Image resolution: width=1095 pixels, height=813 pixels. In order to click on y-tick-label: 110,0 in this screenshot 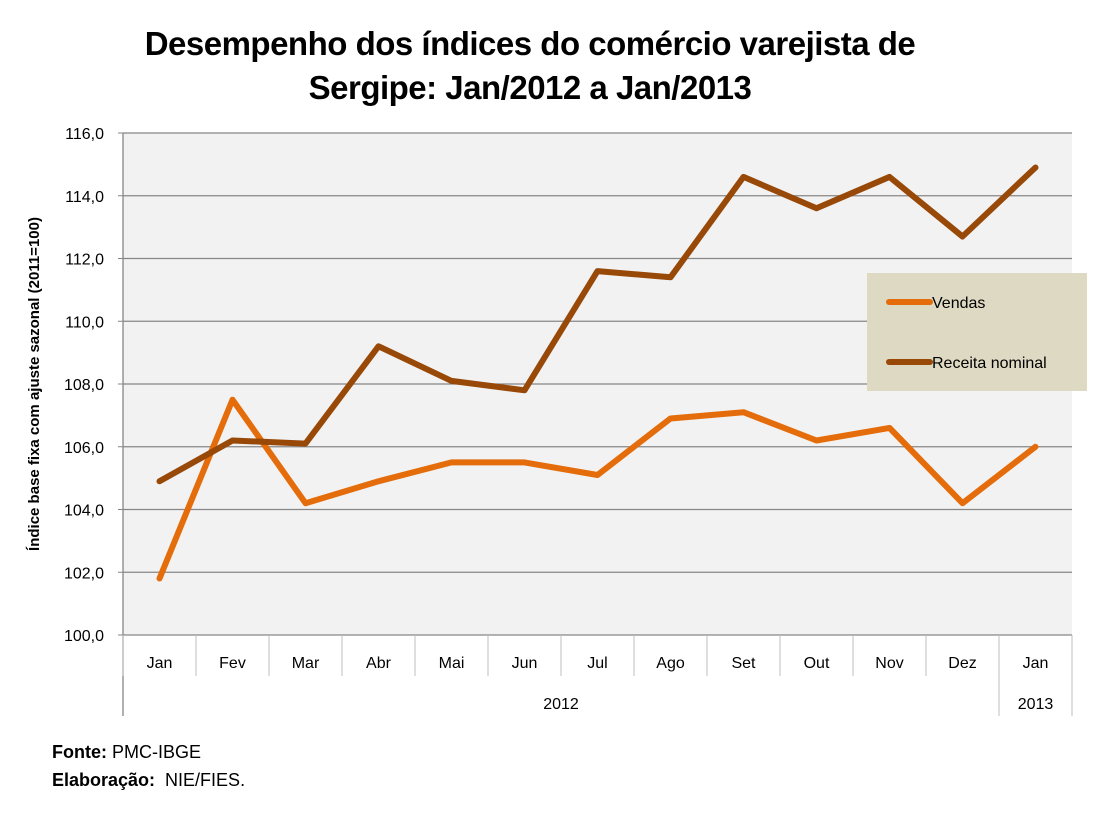, I will do `click(84, 322)`.